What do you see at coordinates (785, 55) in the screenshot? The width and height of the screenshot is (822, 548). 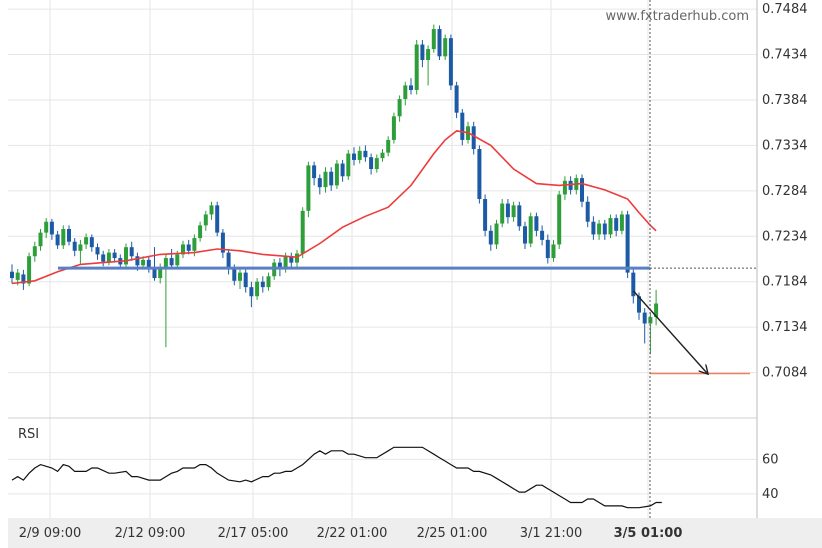 I see `price-tick-label: 0.7434` at bounding box center [785, 55].